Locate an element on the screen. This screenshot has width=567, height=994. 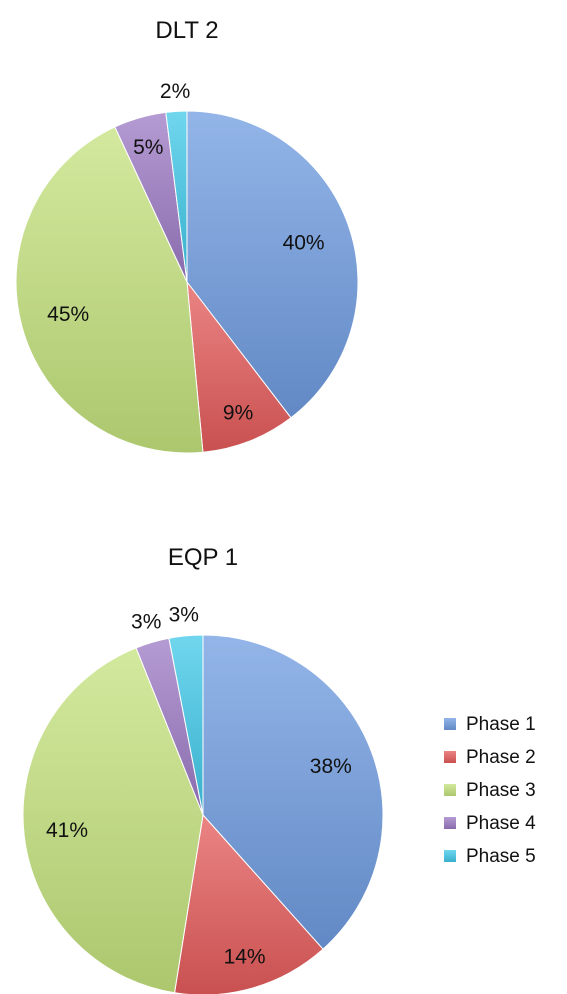
legend-item-phase-1: Phase 1 is located at coordinates (490, 724).